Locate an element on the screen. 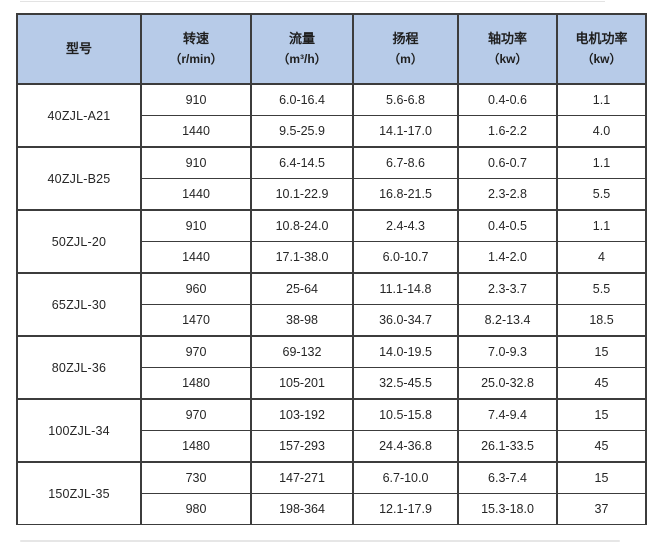  col-header-model-label: 型号 is located at coordinates (78, 48).